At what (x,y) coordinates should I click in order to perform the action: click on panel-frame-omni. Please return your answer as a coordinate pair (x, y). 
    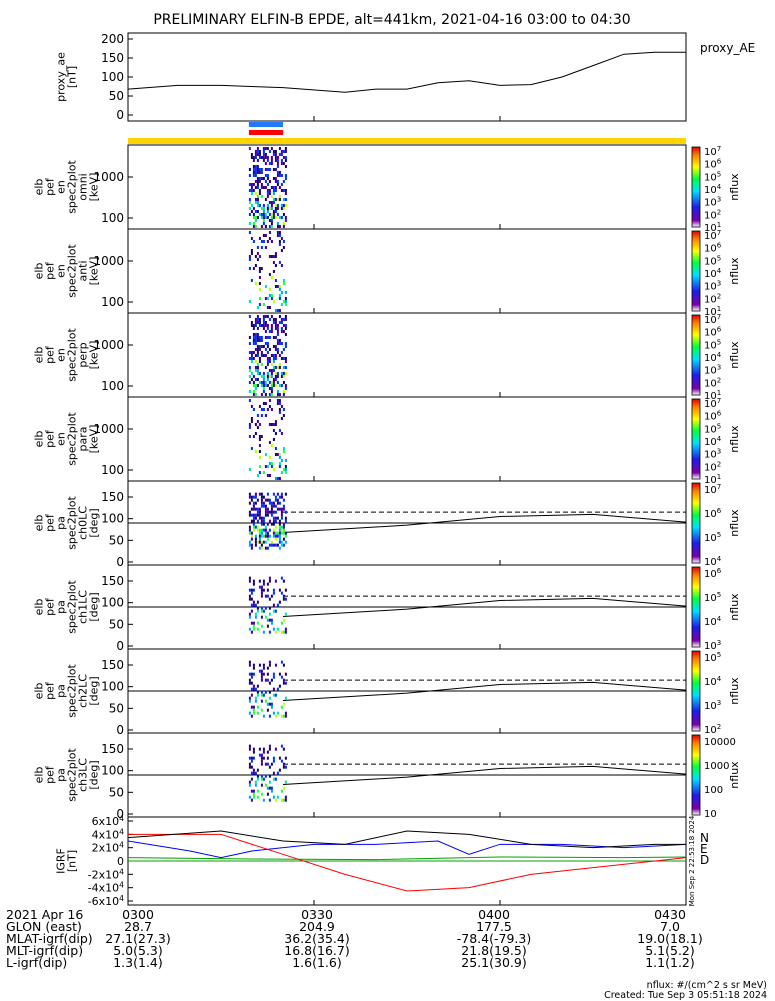
    Looking at the image, I should click on (407, 187).